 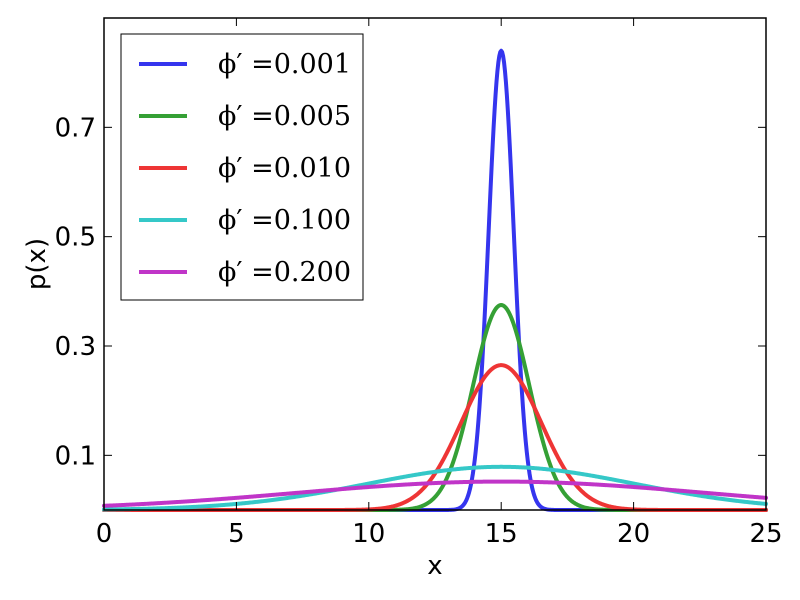 I want to click on y-tick-label: 0.3, so click(x=75, y=347).